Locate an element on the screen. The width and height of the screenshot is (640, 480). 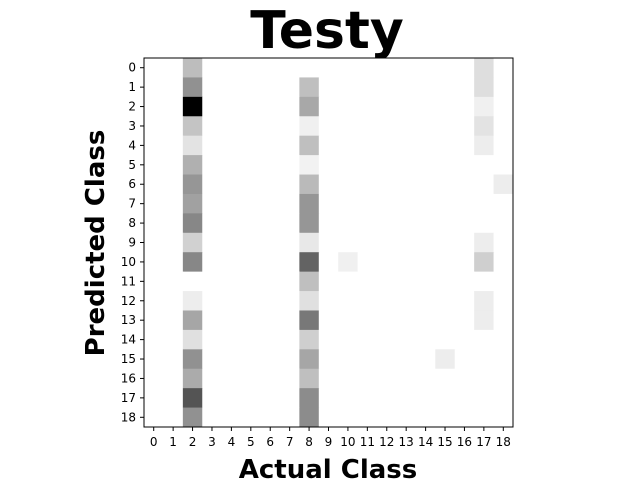
heatmap-cell-r9-c10 is located at coordinates (348, 242).